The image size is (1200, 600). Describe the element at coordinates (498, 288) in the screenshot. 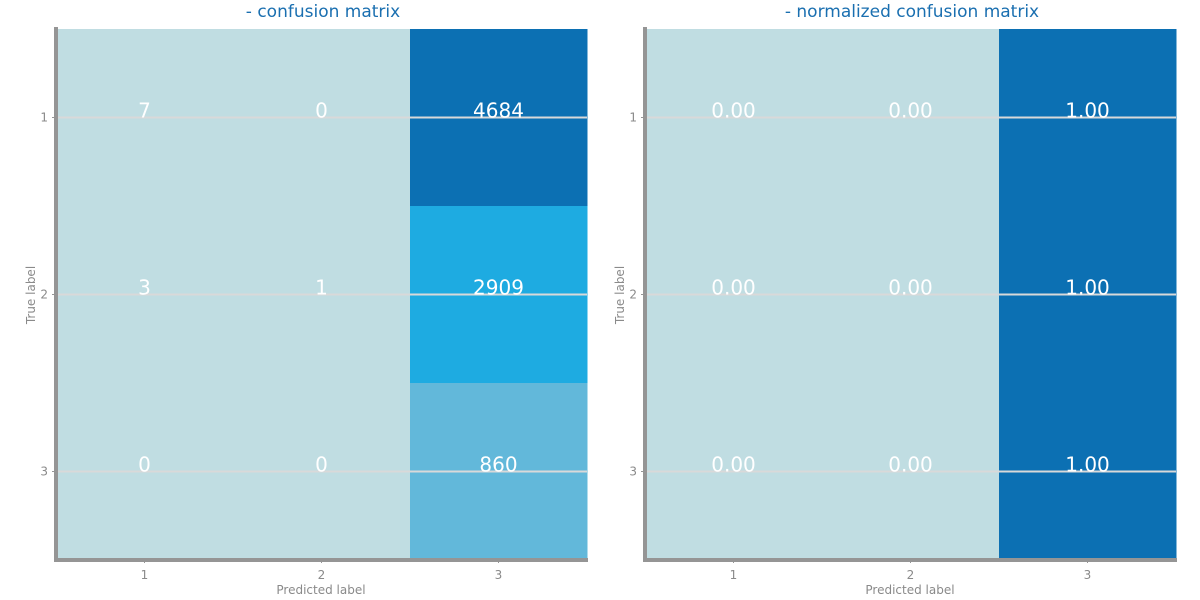

I see `cell-value-label: 2909` at that location.